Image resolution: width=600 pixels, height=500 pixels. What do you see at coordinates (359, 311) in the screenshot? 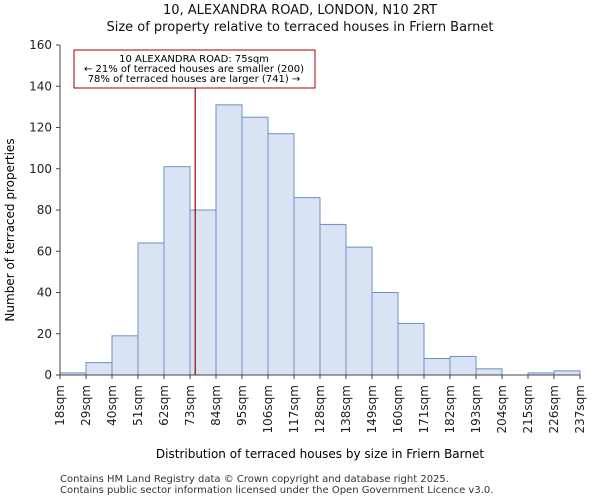
I see `bar-138sqm` at bounding box center [359, 311].